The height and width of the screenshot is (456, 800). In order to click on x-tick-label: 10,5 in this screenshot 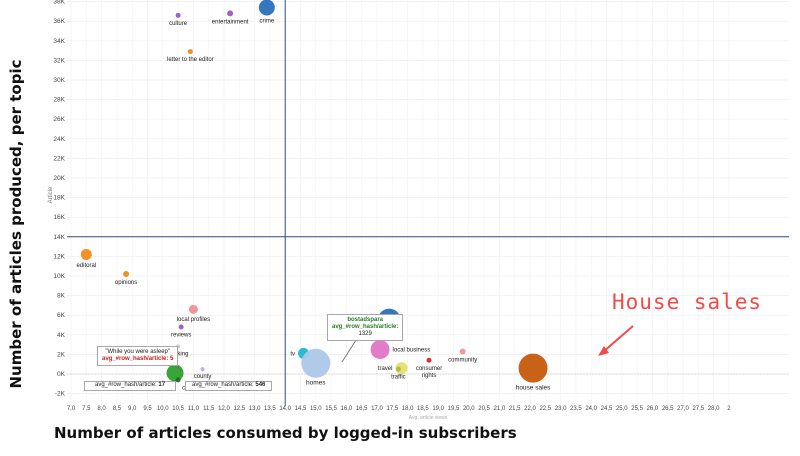, I will do `click(178, 409)`.